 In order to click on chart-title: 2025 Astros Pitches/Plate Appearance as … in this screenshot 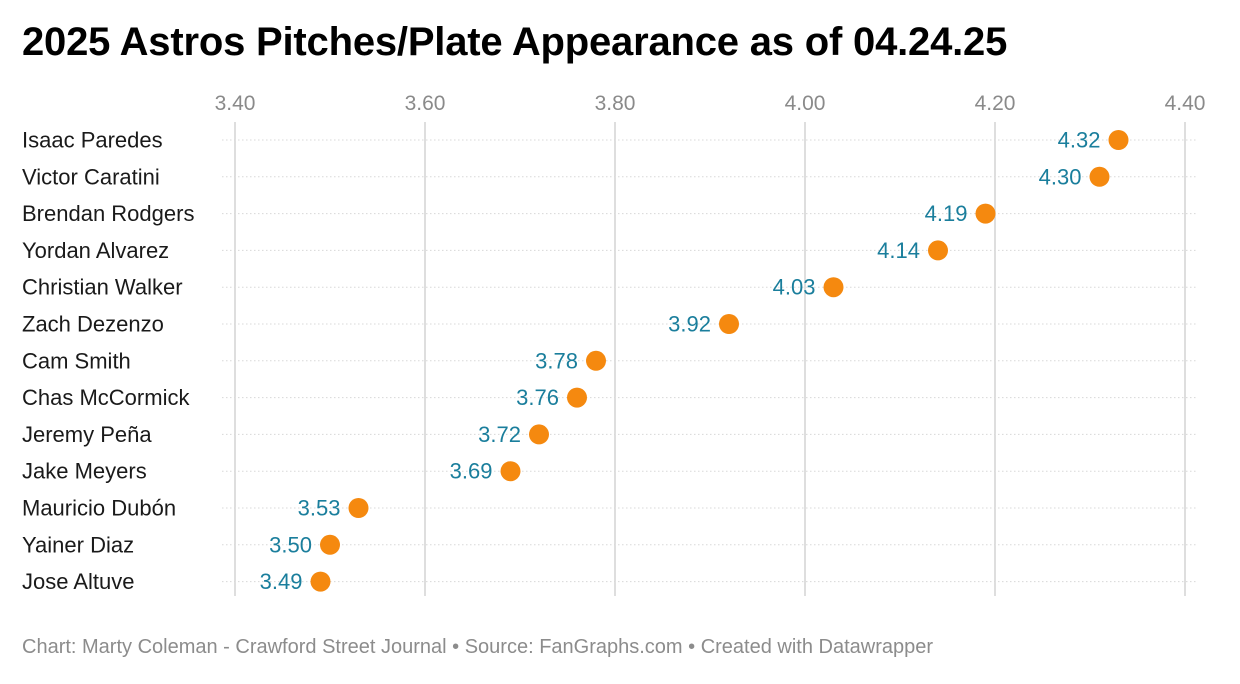, I will do `click(515, 42)`.